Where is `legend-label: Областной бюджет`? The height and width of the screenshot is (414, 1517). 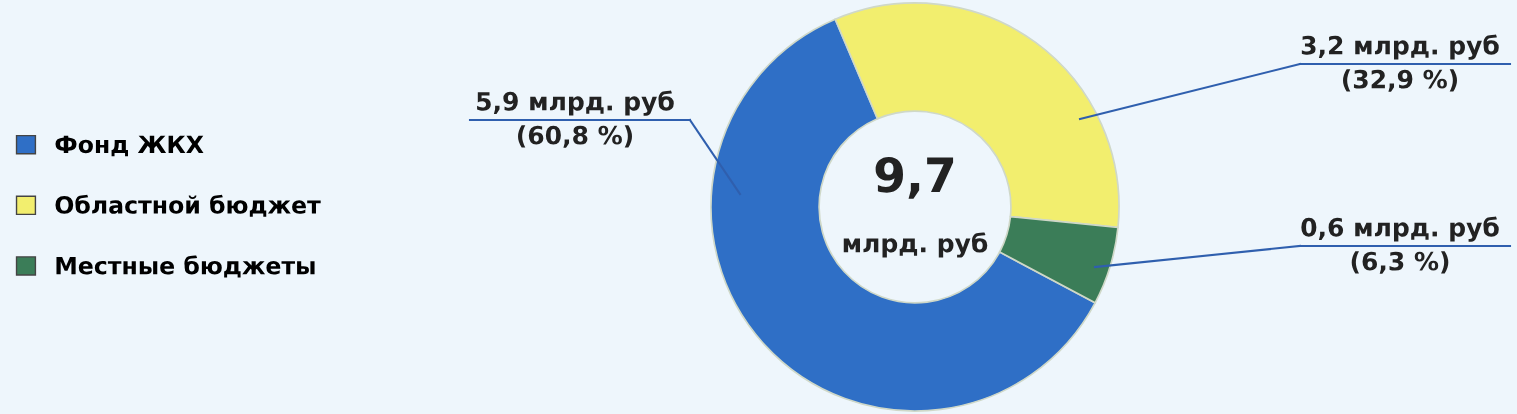 legend-label: Областной бюджет is located at coordinates (188, 205).